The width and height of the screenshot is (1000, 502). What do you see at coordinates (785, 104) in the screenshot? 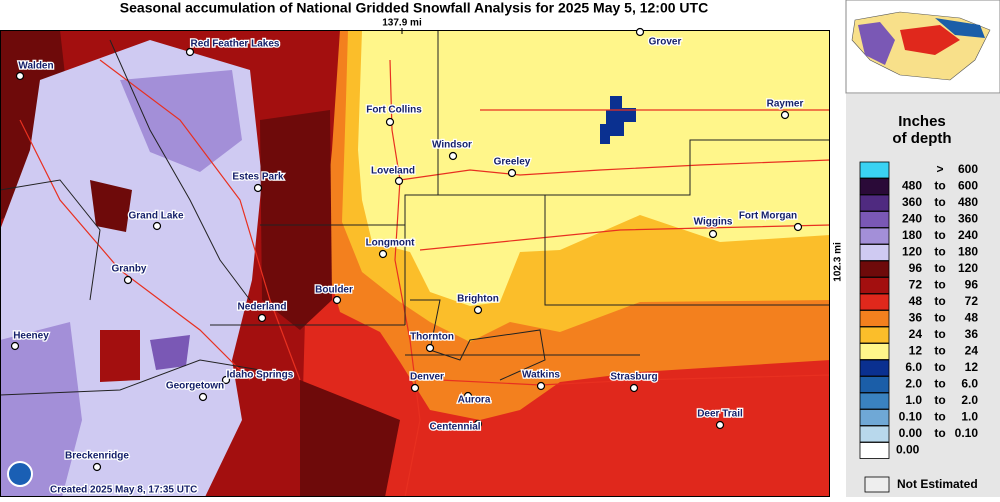
I see `city-label: Raymer` at bounding box center [785, 104].